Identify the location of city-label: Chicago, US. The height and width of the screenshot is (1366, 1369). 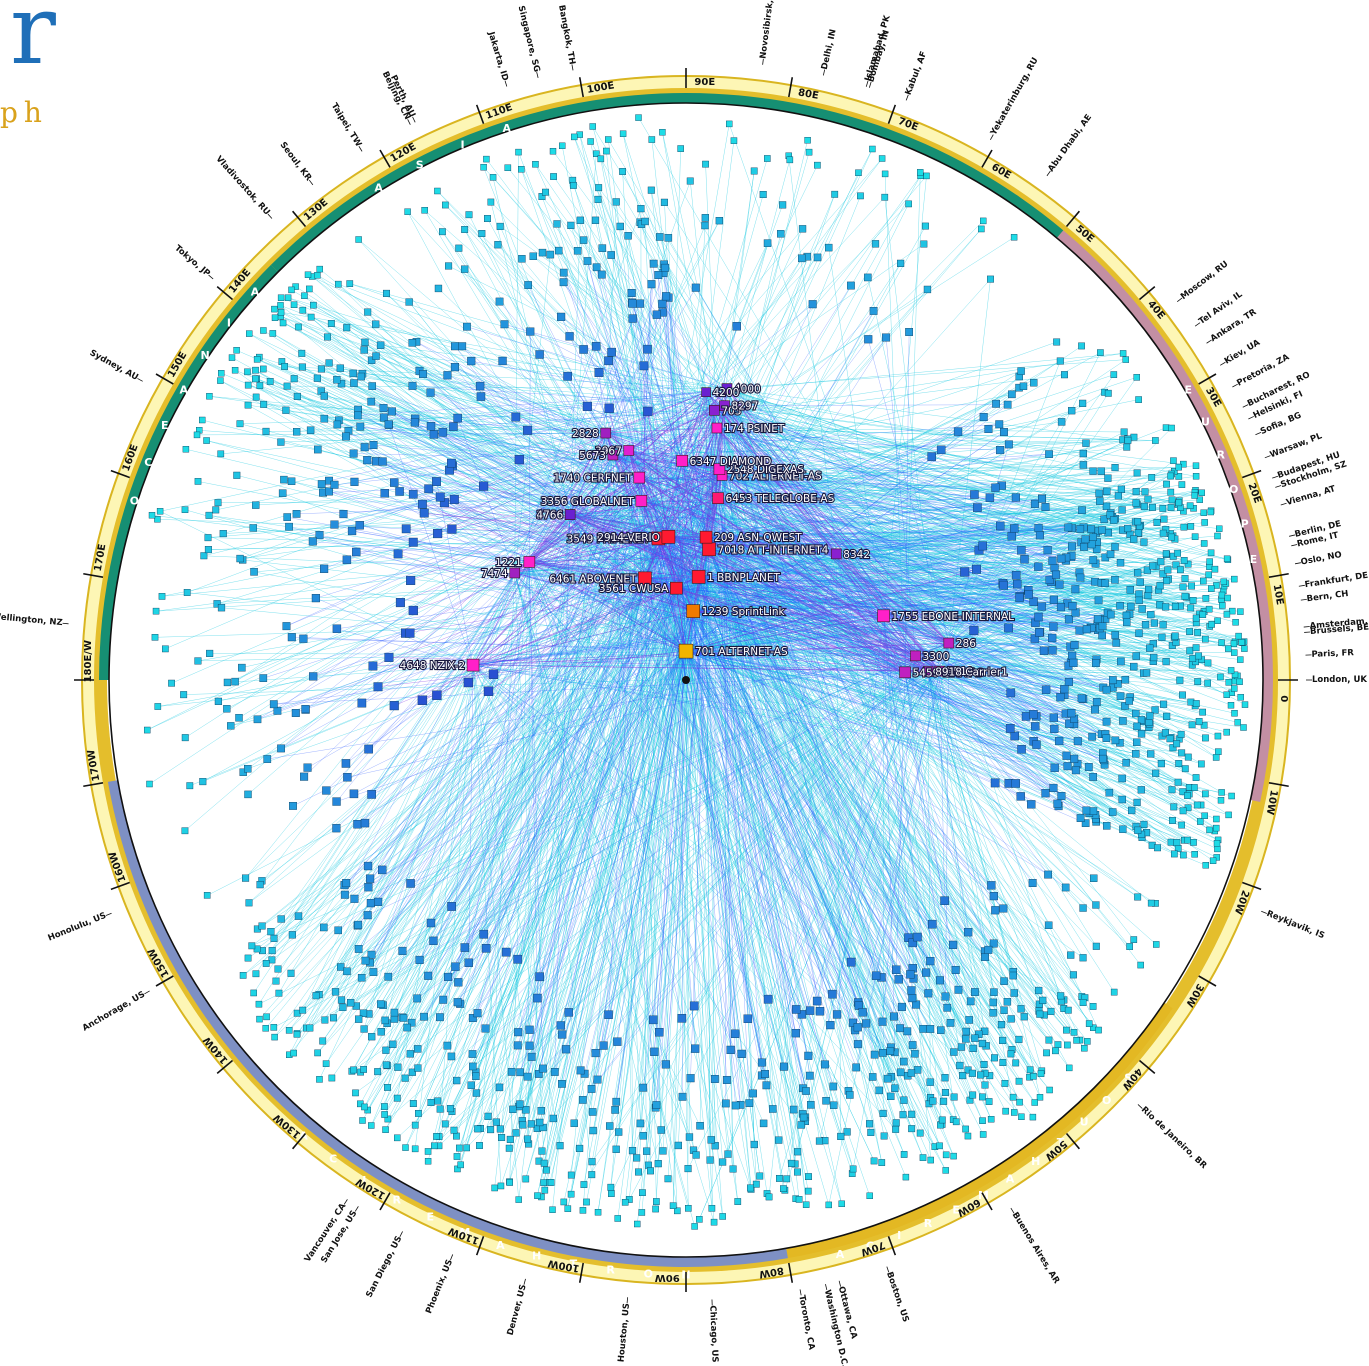
(713, 1333).